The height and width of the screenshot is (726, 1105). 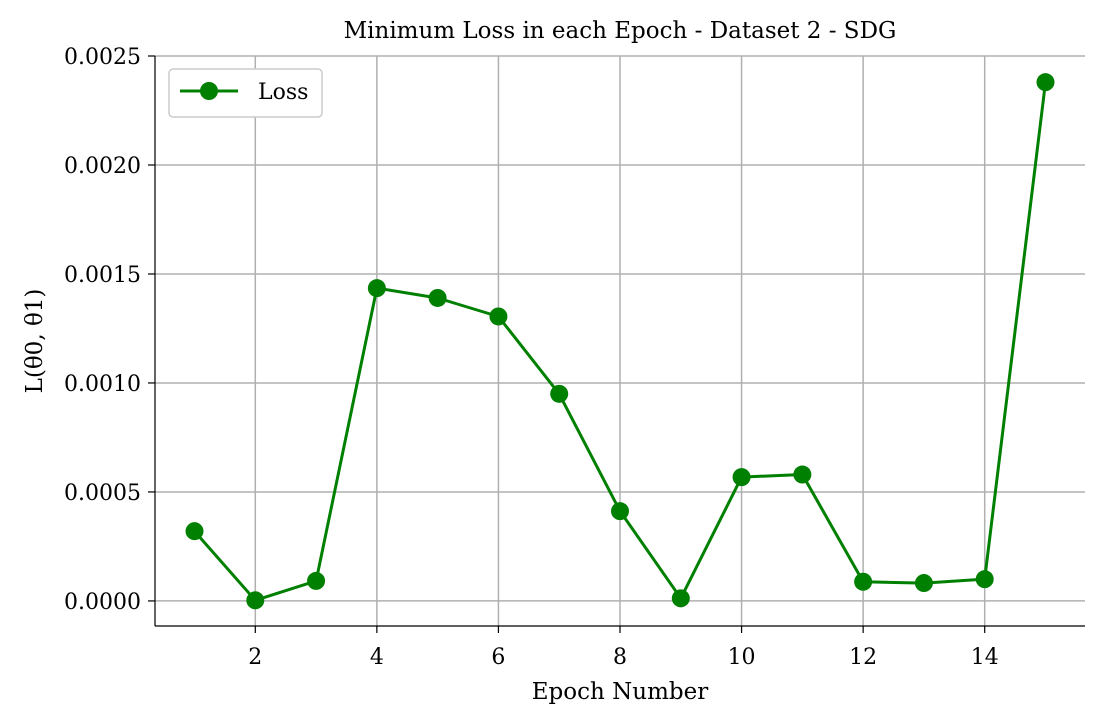 I want to click on y-tick-label: 0.0025, so click(x=102, y=57).